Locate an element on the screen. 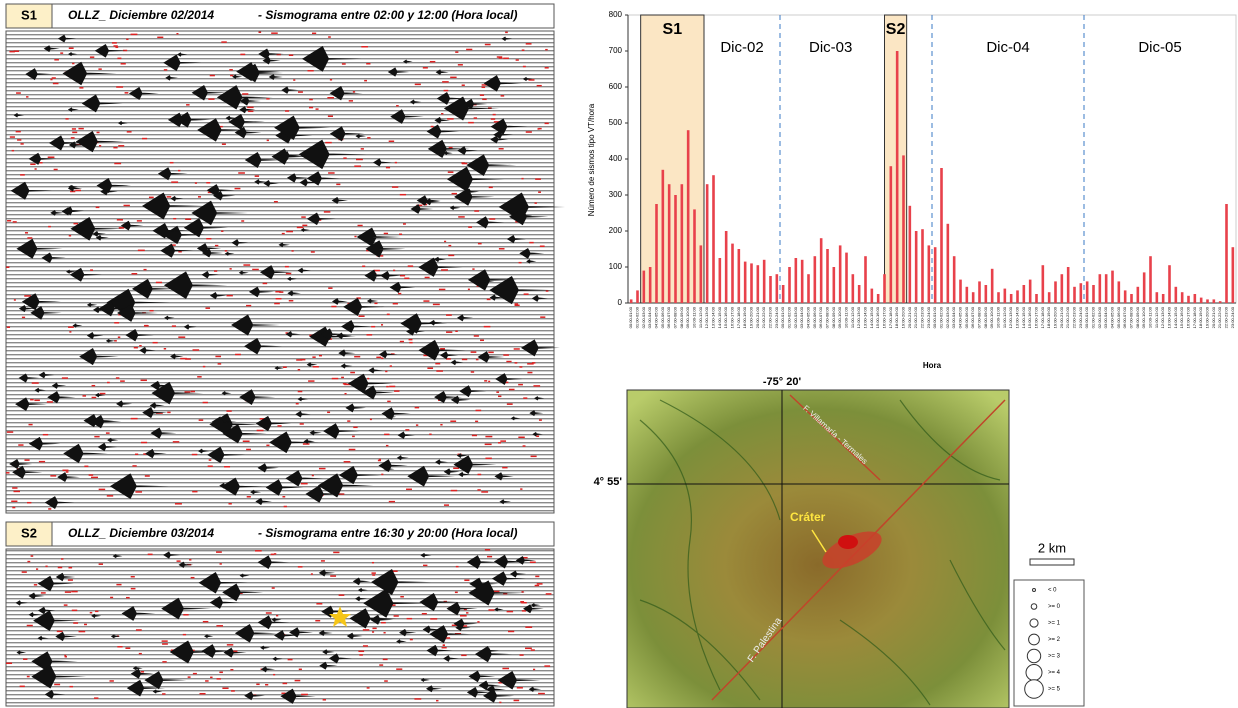 The height and width of the screenshot is (708, 1238). x-tick-label: 08:00-09:00 is located at coordinates (1137, 317).